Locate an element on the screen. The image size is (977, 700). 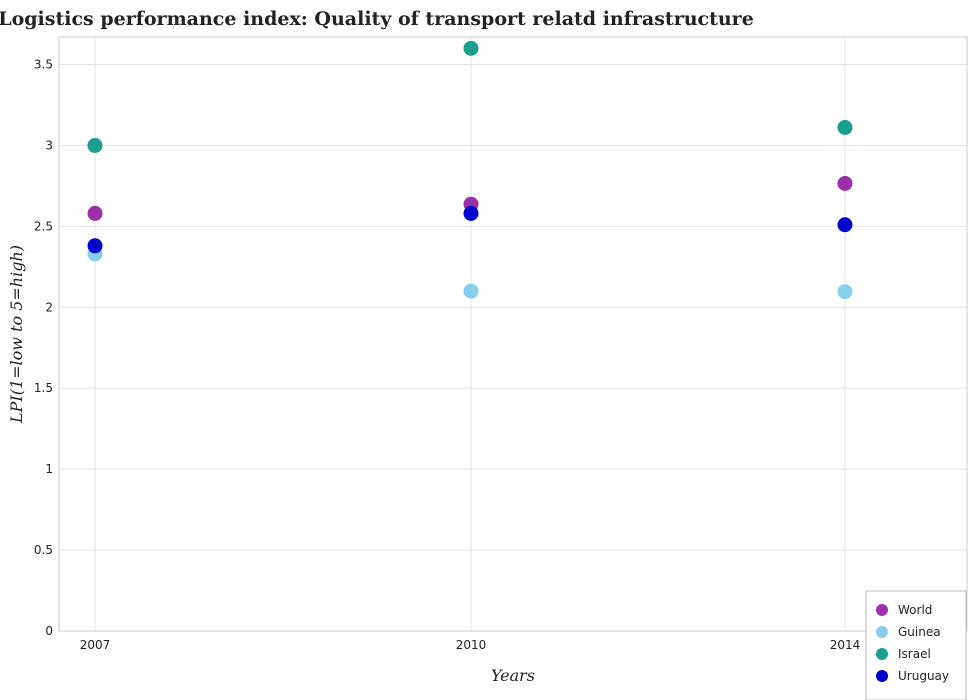
x-tick-label: 2010 is located at coordinates (471, 645).